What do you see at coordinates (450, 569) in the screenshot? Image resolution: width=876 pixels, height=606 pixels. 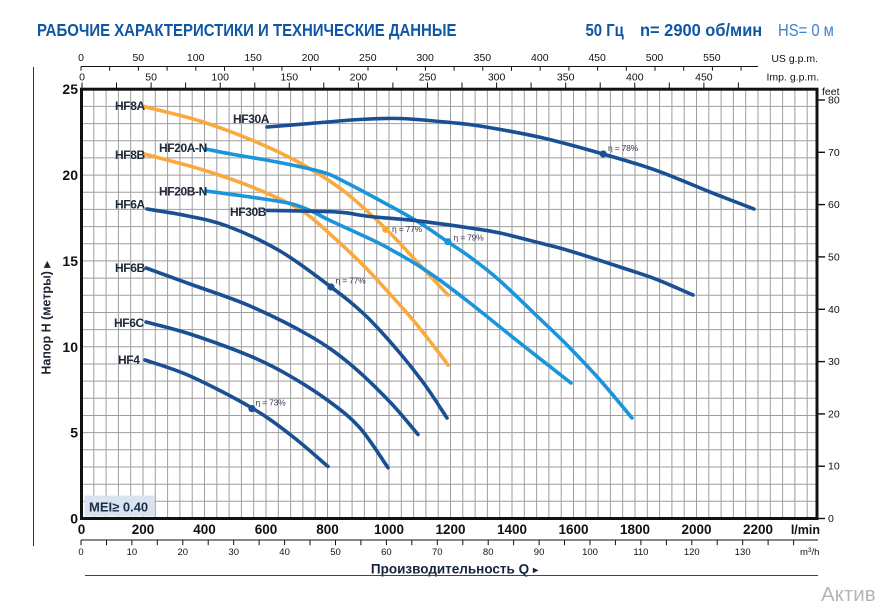 I see `svg-text: Производительность Q` at bounding box center [450, 569].